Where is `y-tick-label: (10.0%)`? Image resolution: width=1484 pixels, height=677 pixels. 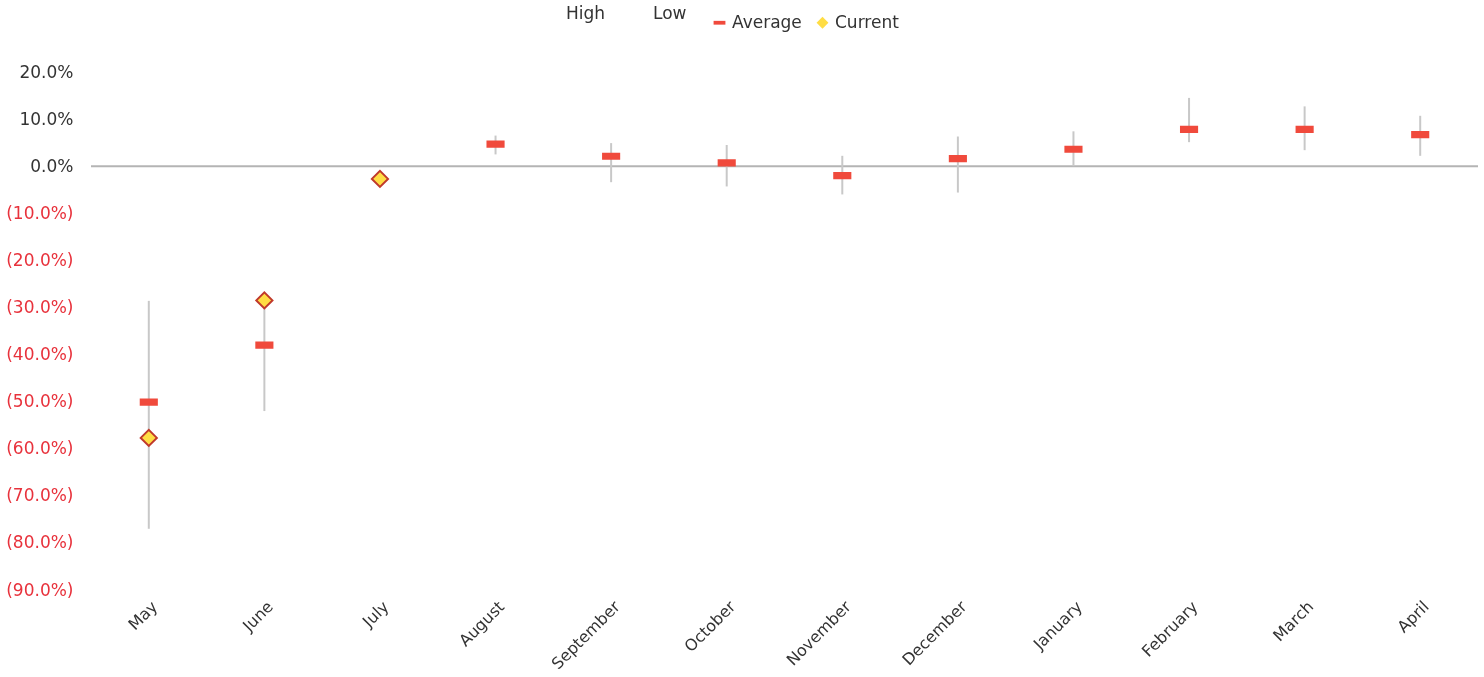 y-tick-label: (10.0%) is located at coordinates (40, 212).